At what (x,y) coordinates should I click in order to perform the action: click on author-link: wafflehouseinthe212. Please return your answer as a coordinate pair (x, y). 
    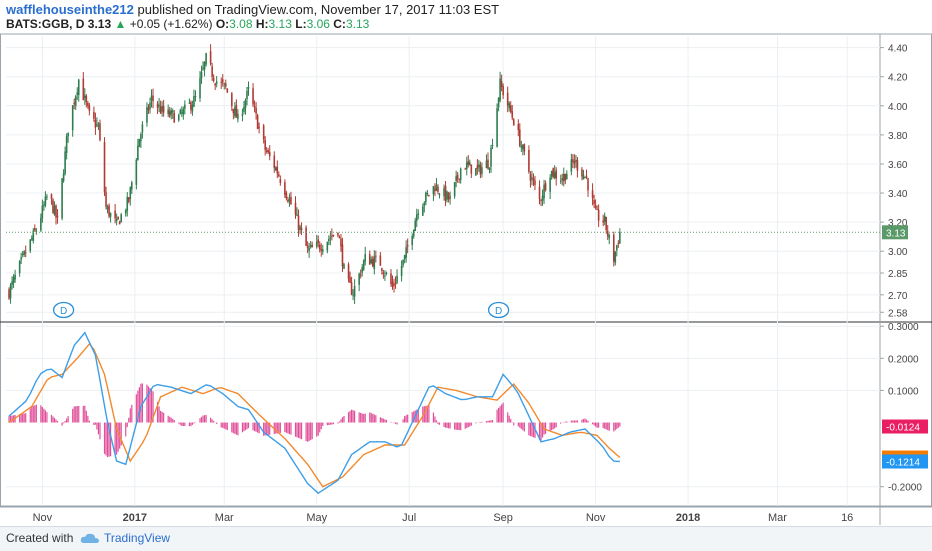
    Looking at the image, I should click on (70, 9).